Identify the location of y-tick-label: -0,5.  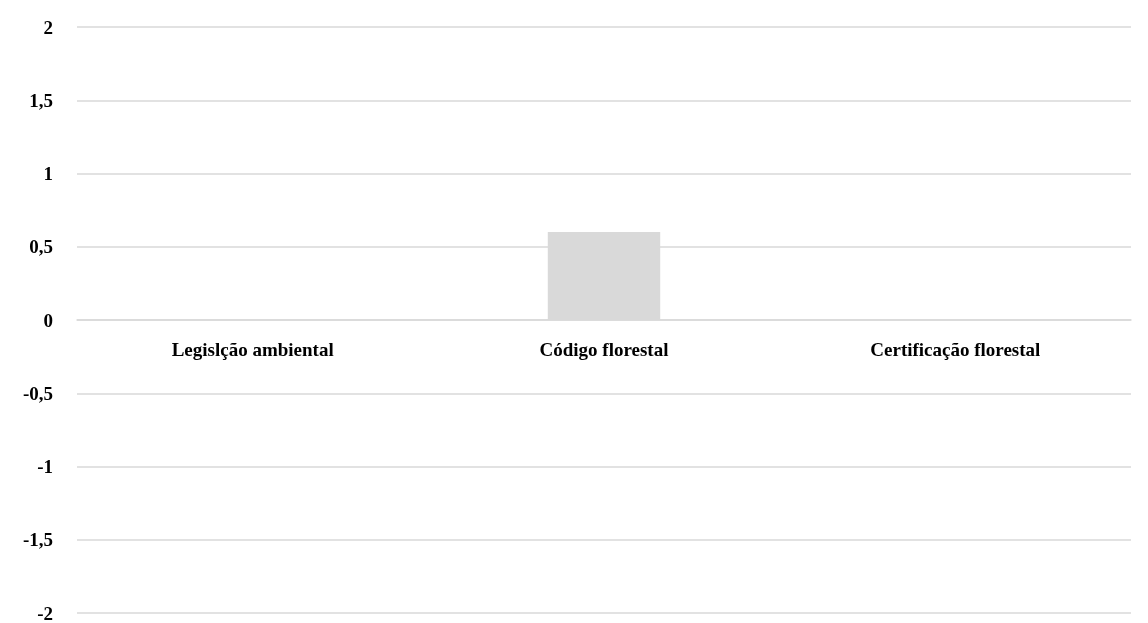
(37, 393).